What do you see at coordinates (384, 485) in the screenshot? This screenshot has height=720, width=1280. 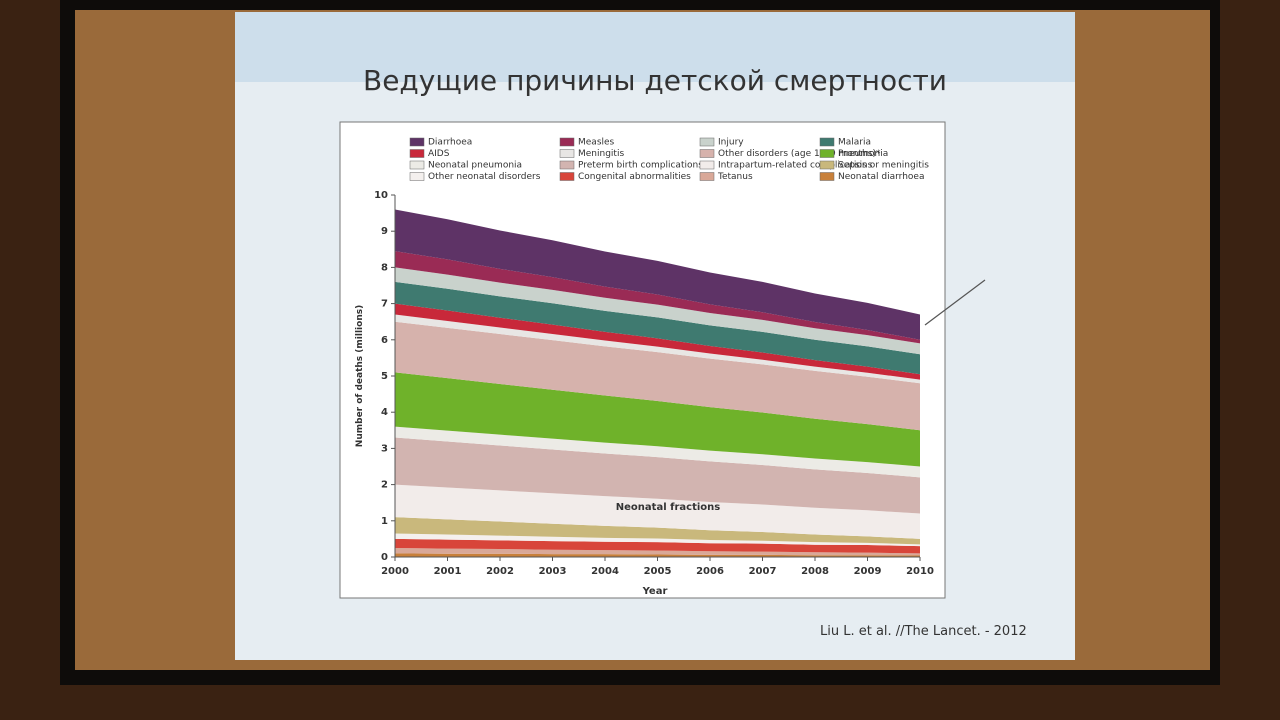 I see `y-tick-label: 2` at bounding box center [384, 485].